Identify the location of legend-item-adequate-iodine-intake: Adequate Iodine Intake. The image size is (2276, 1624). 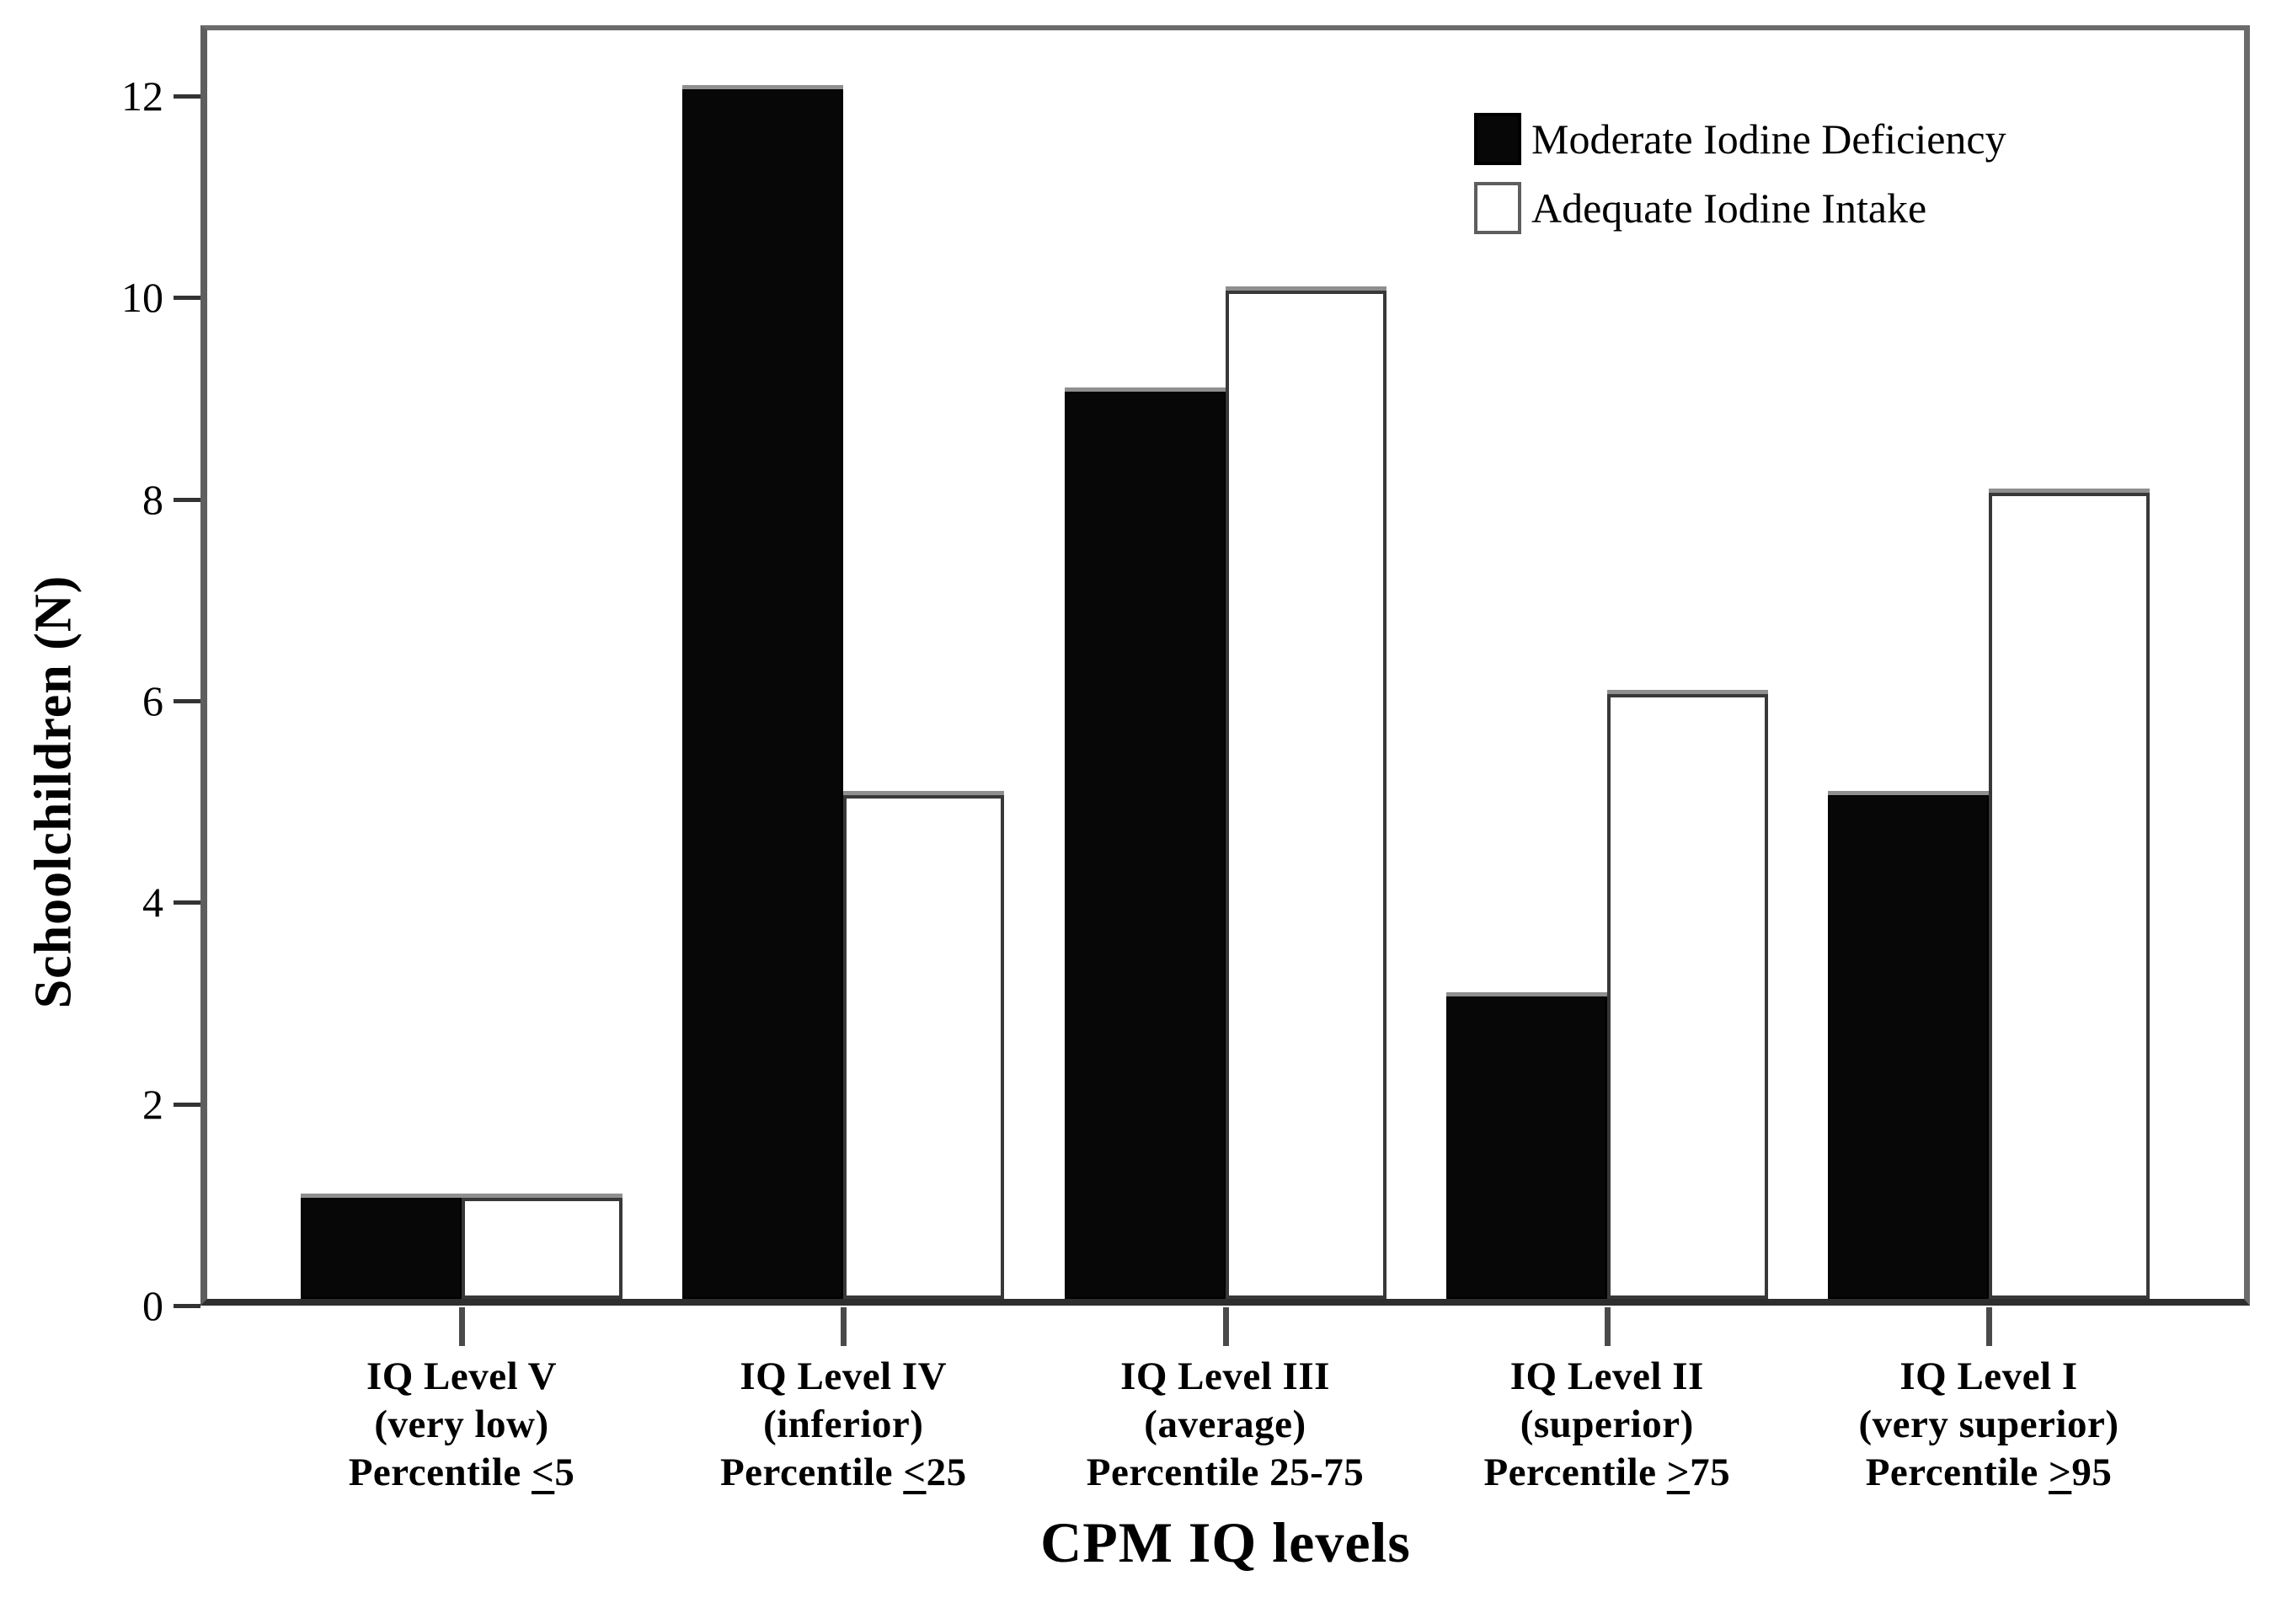
(1740, 208).